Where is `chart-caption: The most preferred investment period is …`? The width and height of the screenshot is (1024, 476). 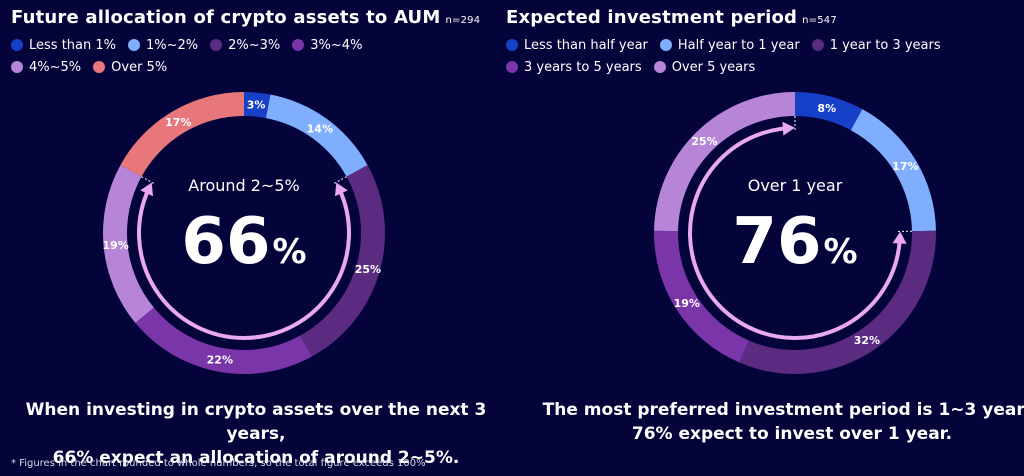 chart-caption: The most preferred investment period is … is located at coordinates (780, 422).